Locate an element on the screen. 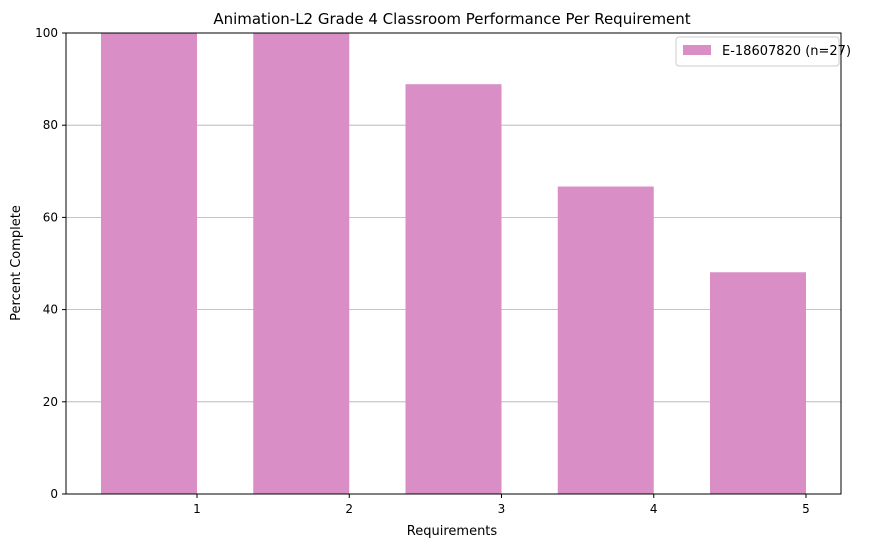  legend-label: E-18607820 (n=27) is located at coordinates (786, 51).